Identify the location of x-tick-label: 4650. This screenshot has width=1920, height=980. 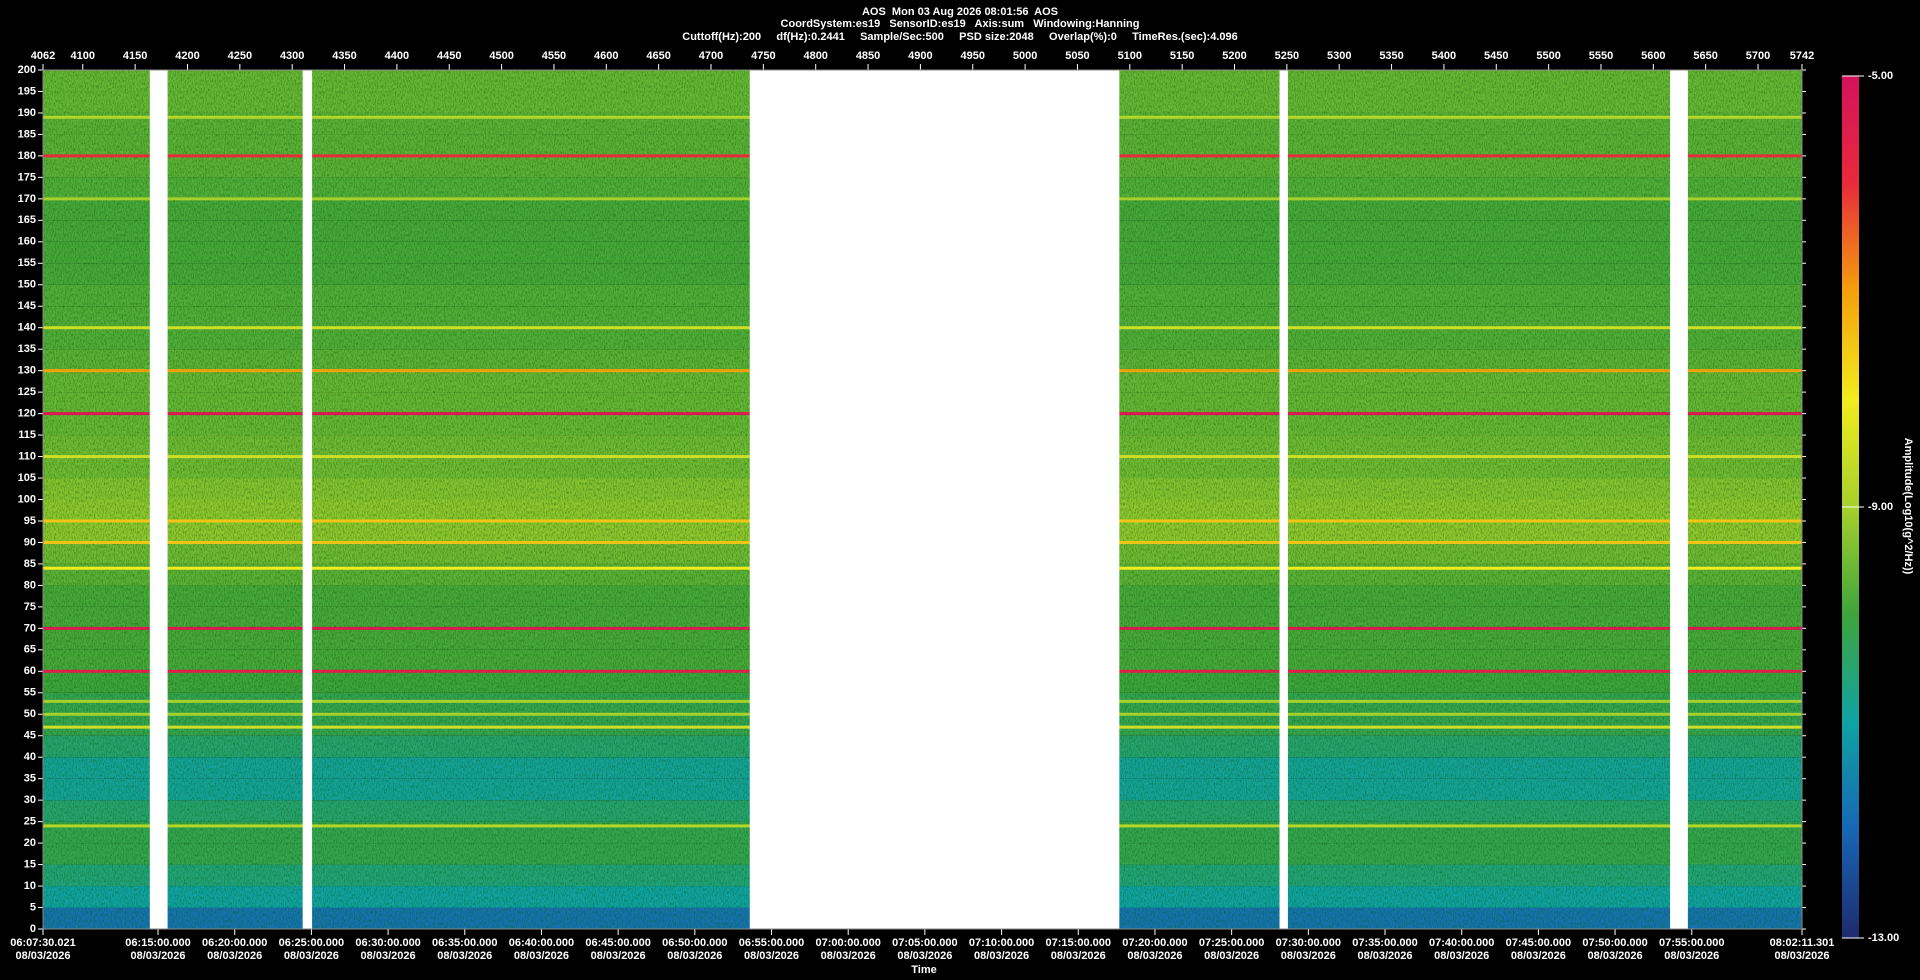
(658, 56).